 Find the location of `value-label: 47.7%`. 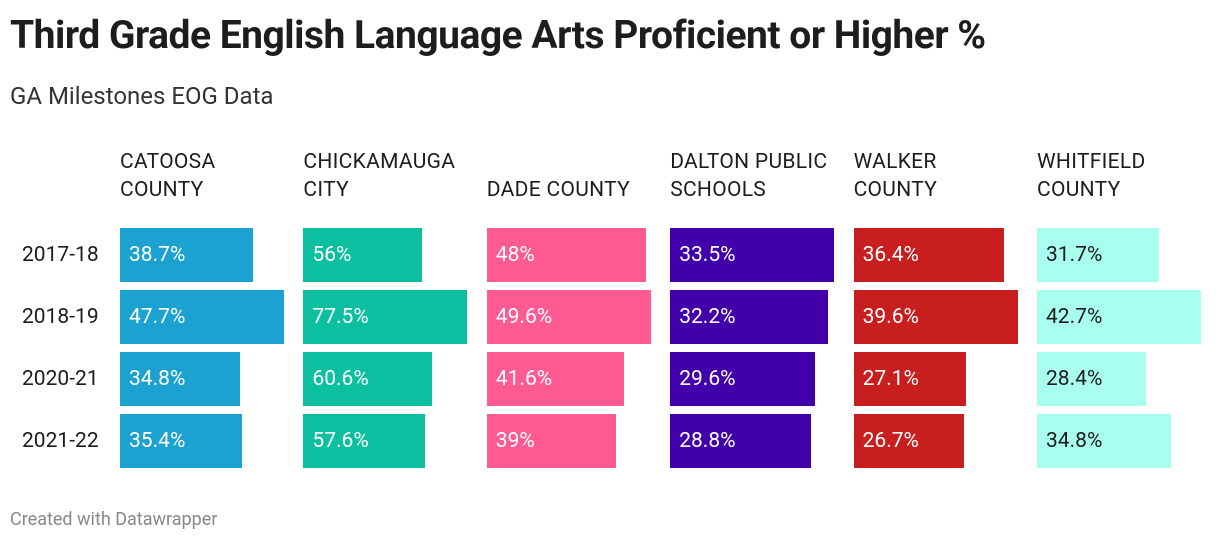

value-label: 47.7% is located at coordinates (157, 317).